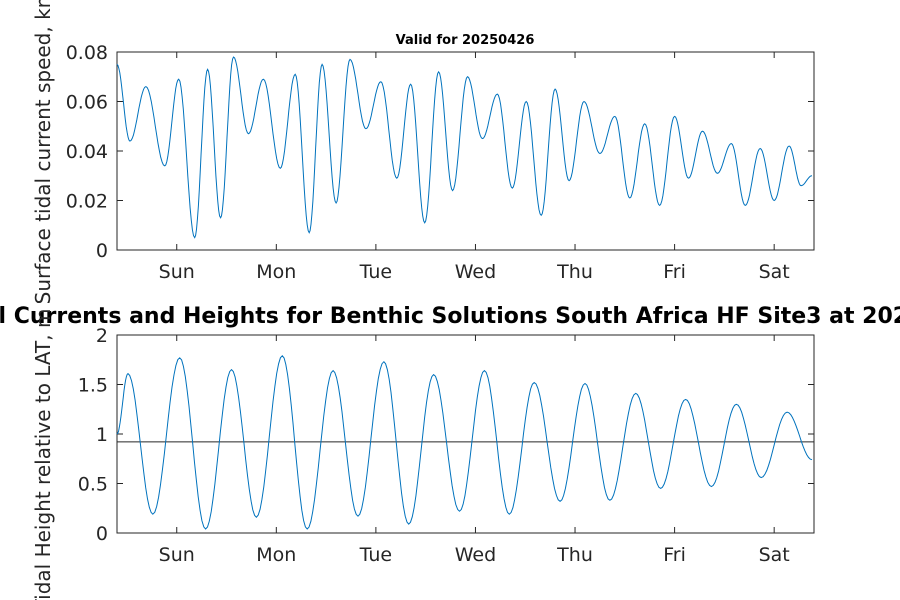 This screenshot has width=900, height=600. Describe the element at coordinates (43, 152) in the screenshot. I see `current-speed-y-axis-label: Surface tidal current speed, kn` at that location.